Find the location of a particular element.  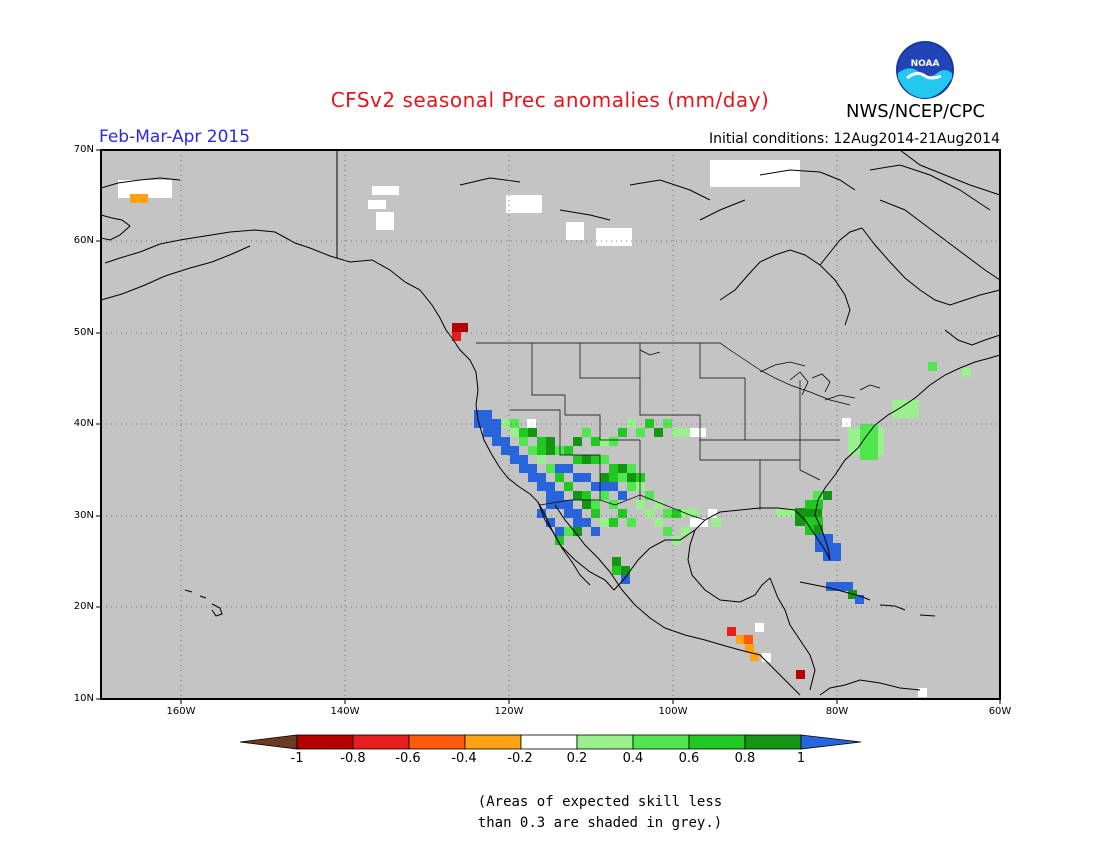

colorbar-label: -1 is located at coordinates (297, 758).